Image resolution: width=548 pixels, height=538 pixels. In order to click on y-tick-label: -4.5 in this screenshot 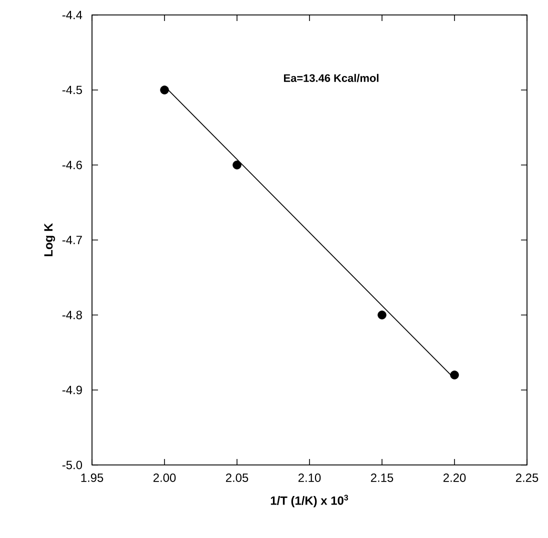, I will do `click(72, 90)`.